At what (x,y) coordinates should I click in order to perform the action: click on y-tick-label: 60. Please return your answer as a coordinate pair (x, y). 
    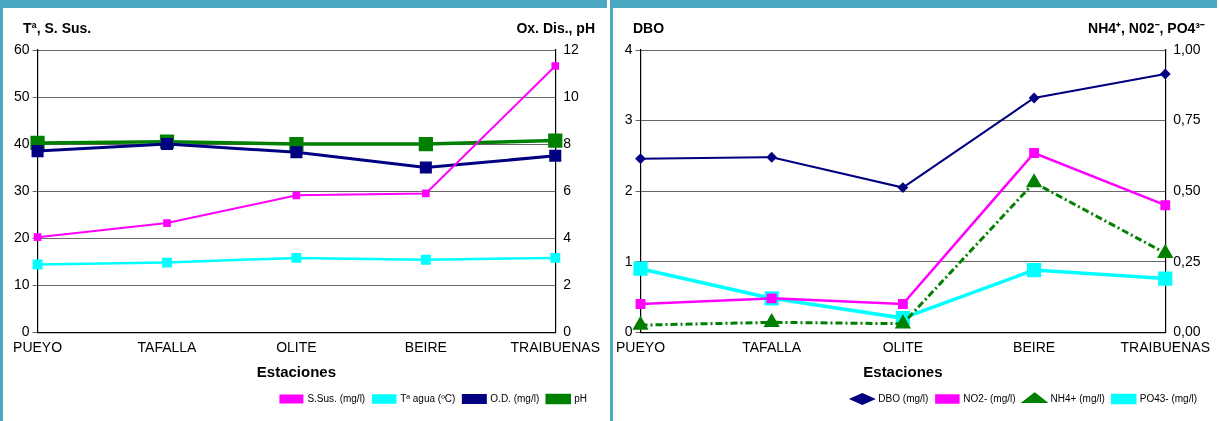
    Looking at the image, I should click on (21, 48).